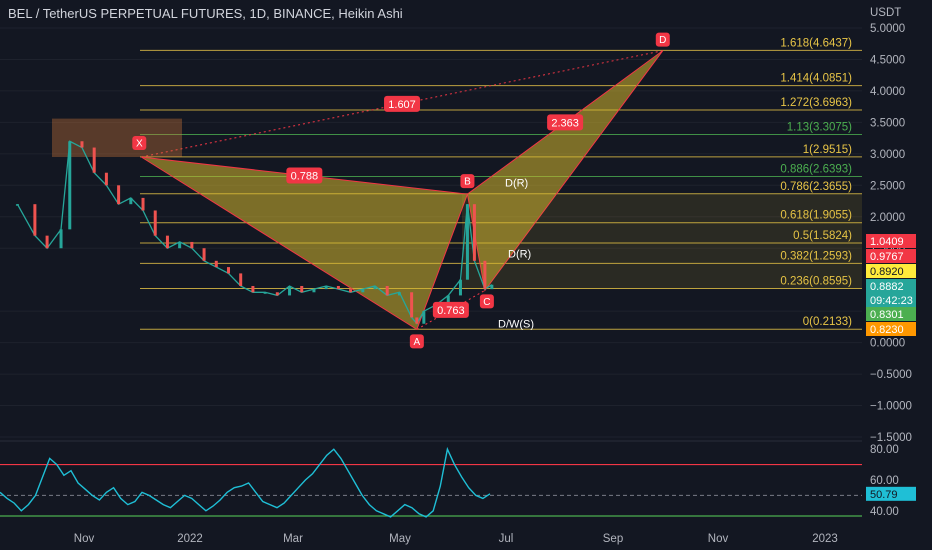  I want to click on rsi-line, so click(245, 482).